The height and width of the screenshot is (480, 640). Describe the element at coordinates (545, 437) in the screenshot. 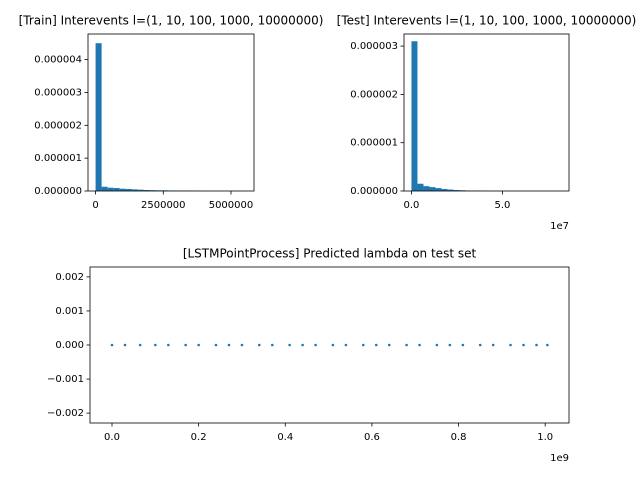

I see `x-tick-label: 1.0` at that location.